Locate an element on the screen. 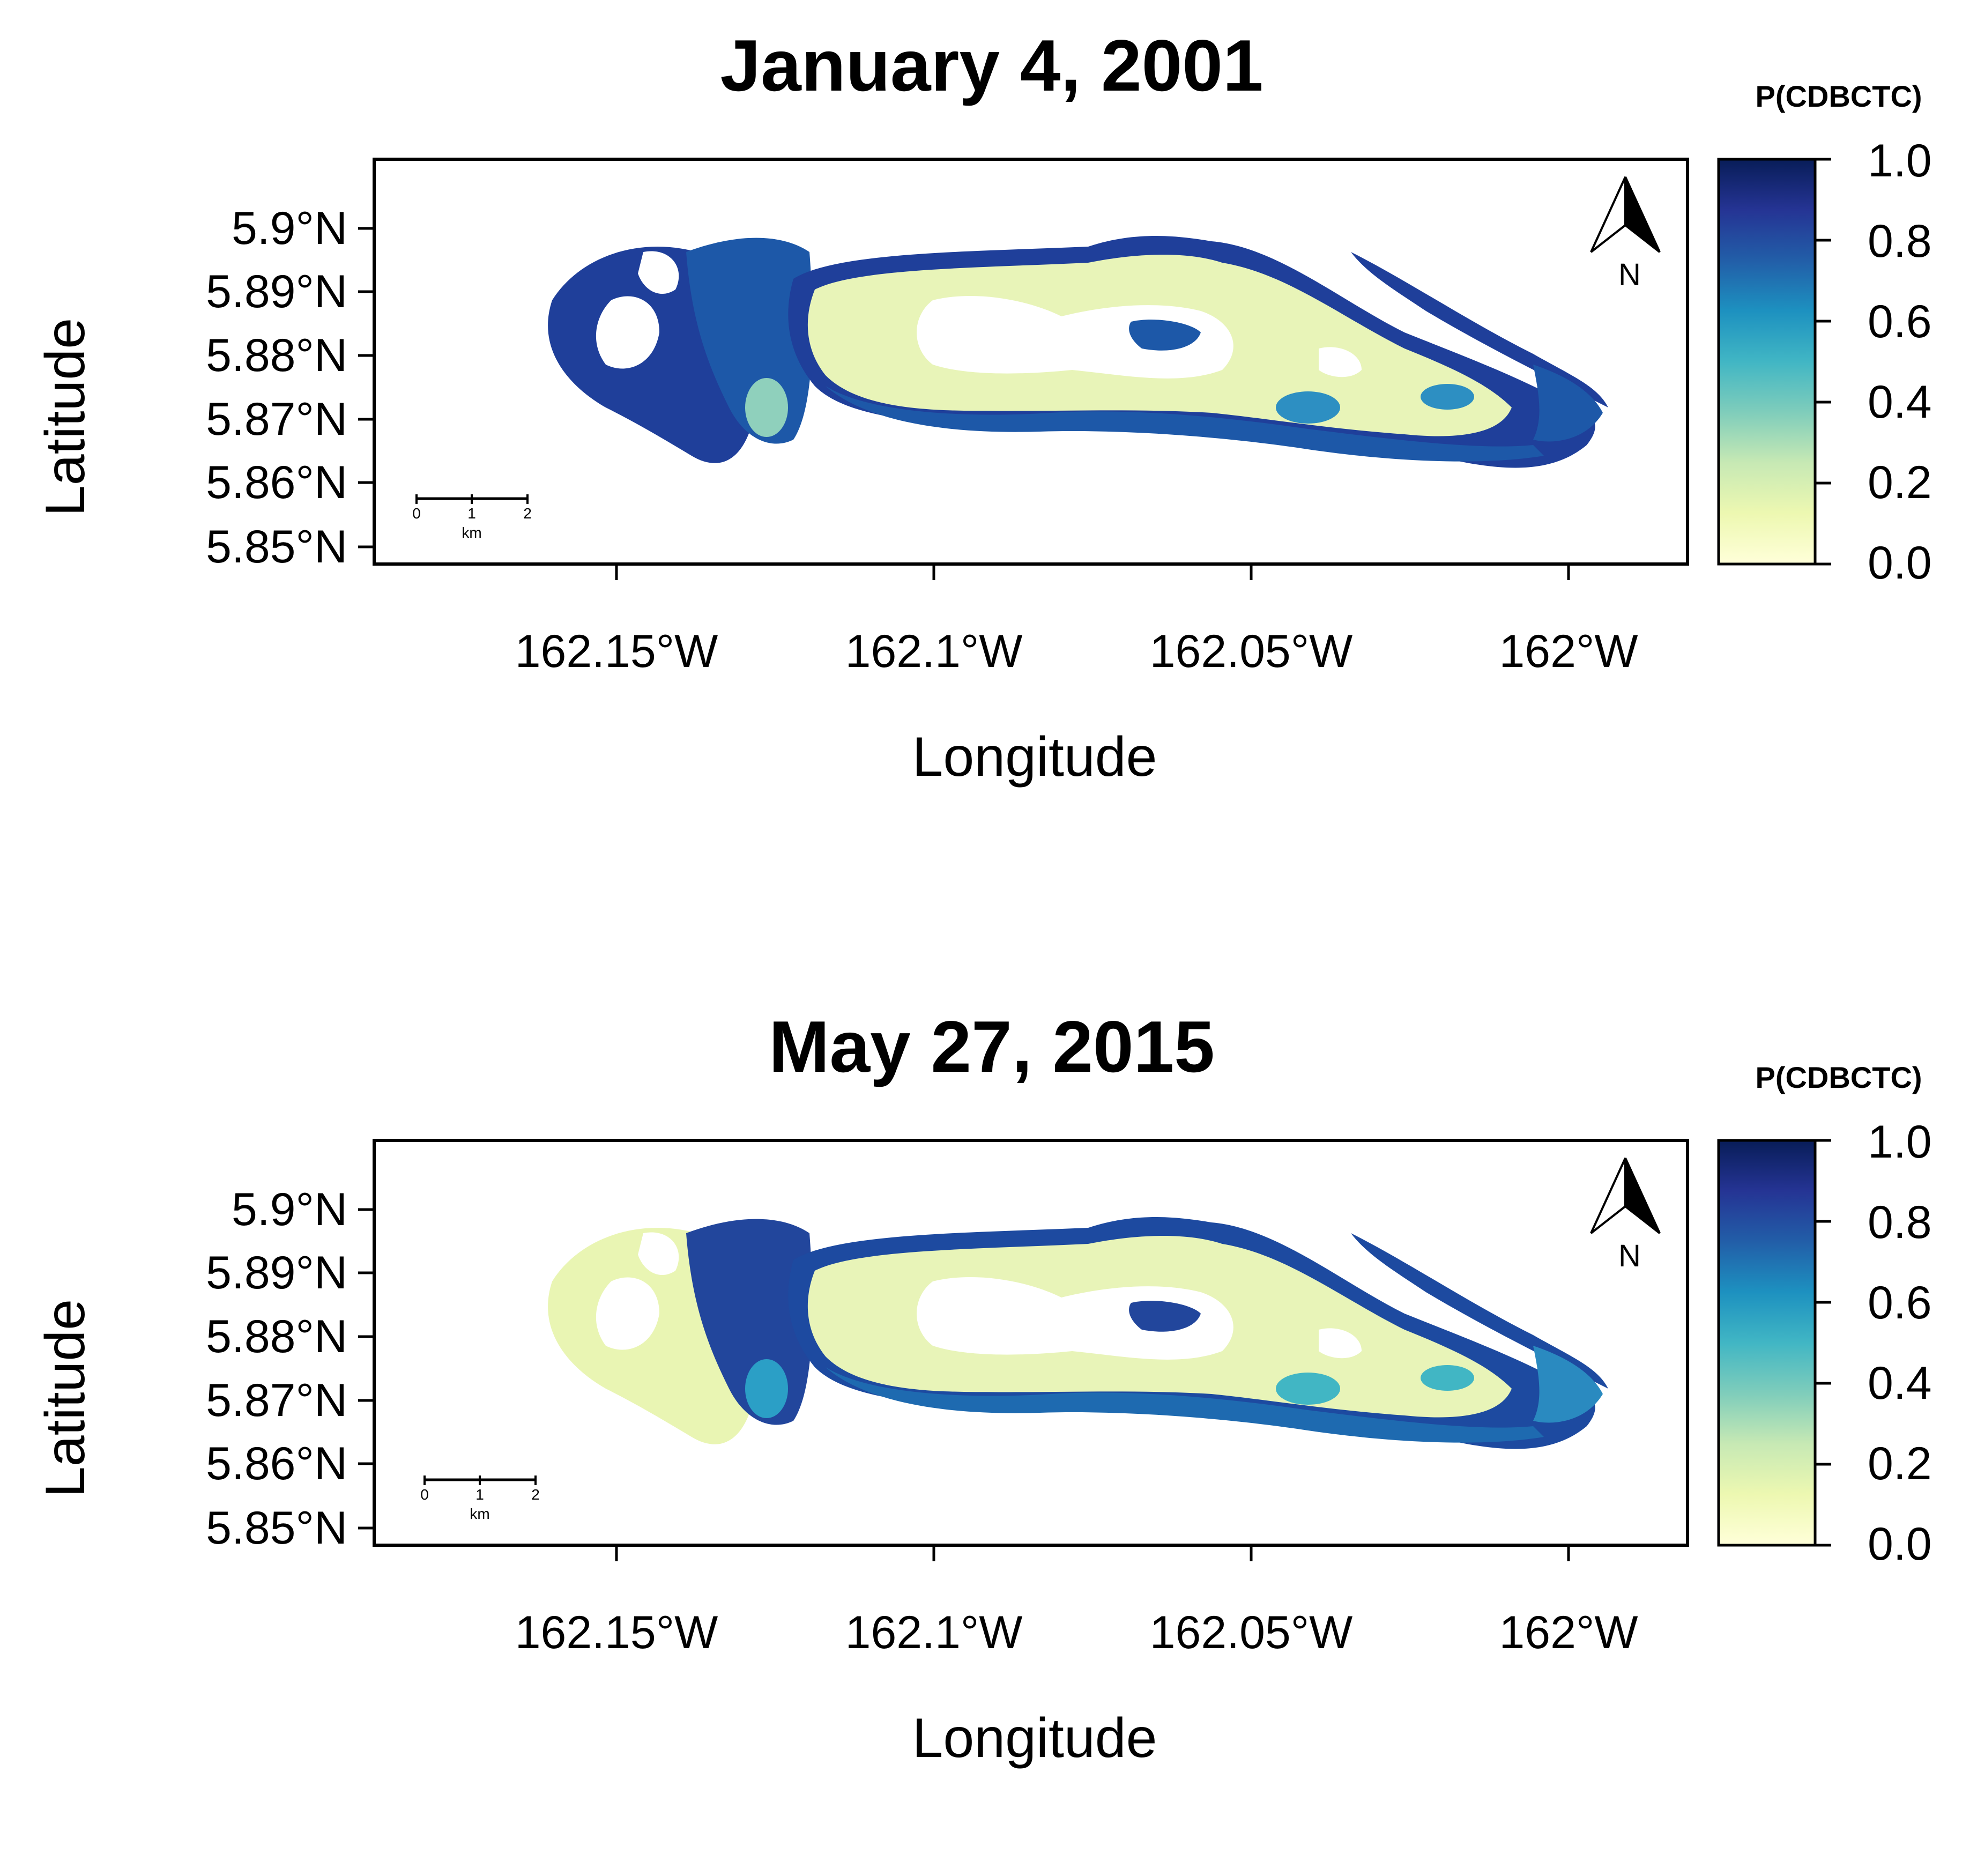 The height and width of the screenshot is (1876, 1977). panel-title: May 27, 2015 is located at coordinates (992, 1047).